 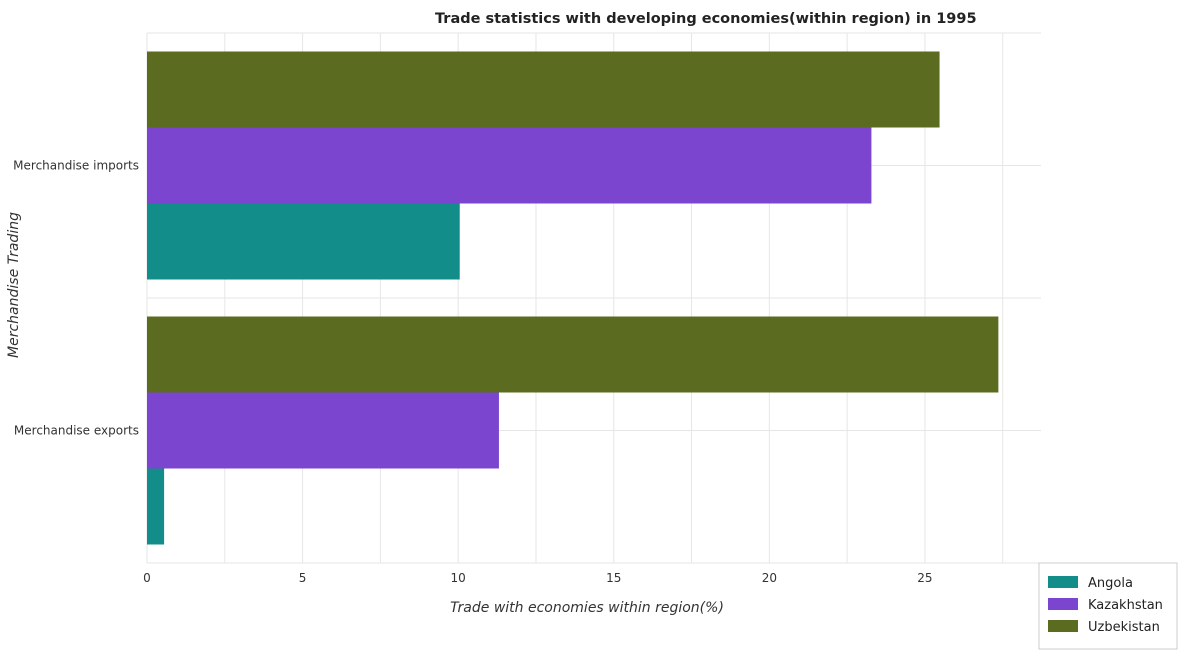 I want to click on legend-swatch-uzbekistan, so click(x=1063, y=626).